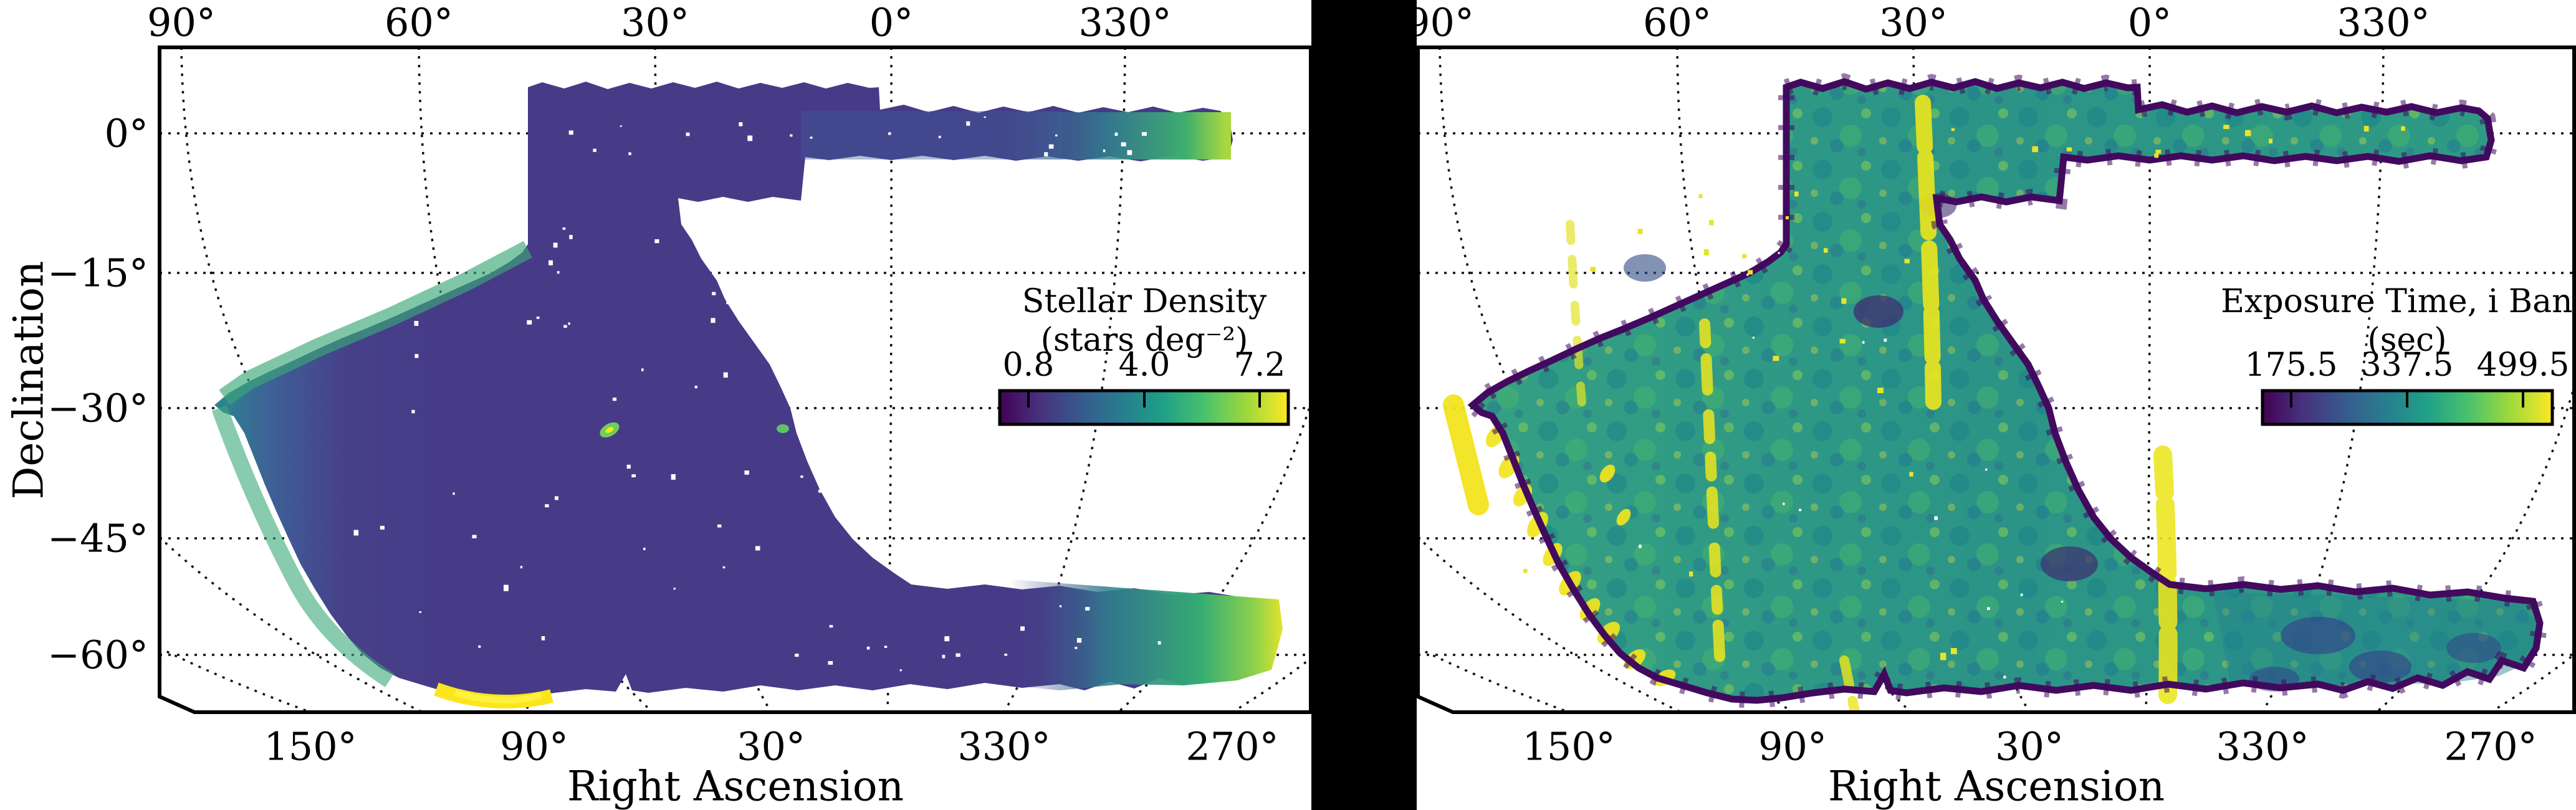  I want to click on stripe82-green-end, so click(1114, 136).